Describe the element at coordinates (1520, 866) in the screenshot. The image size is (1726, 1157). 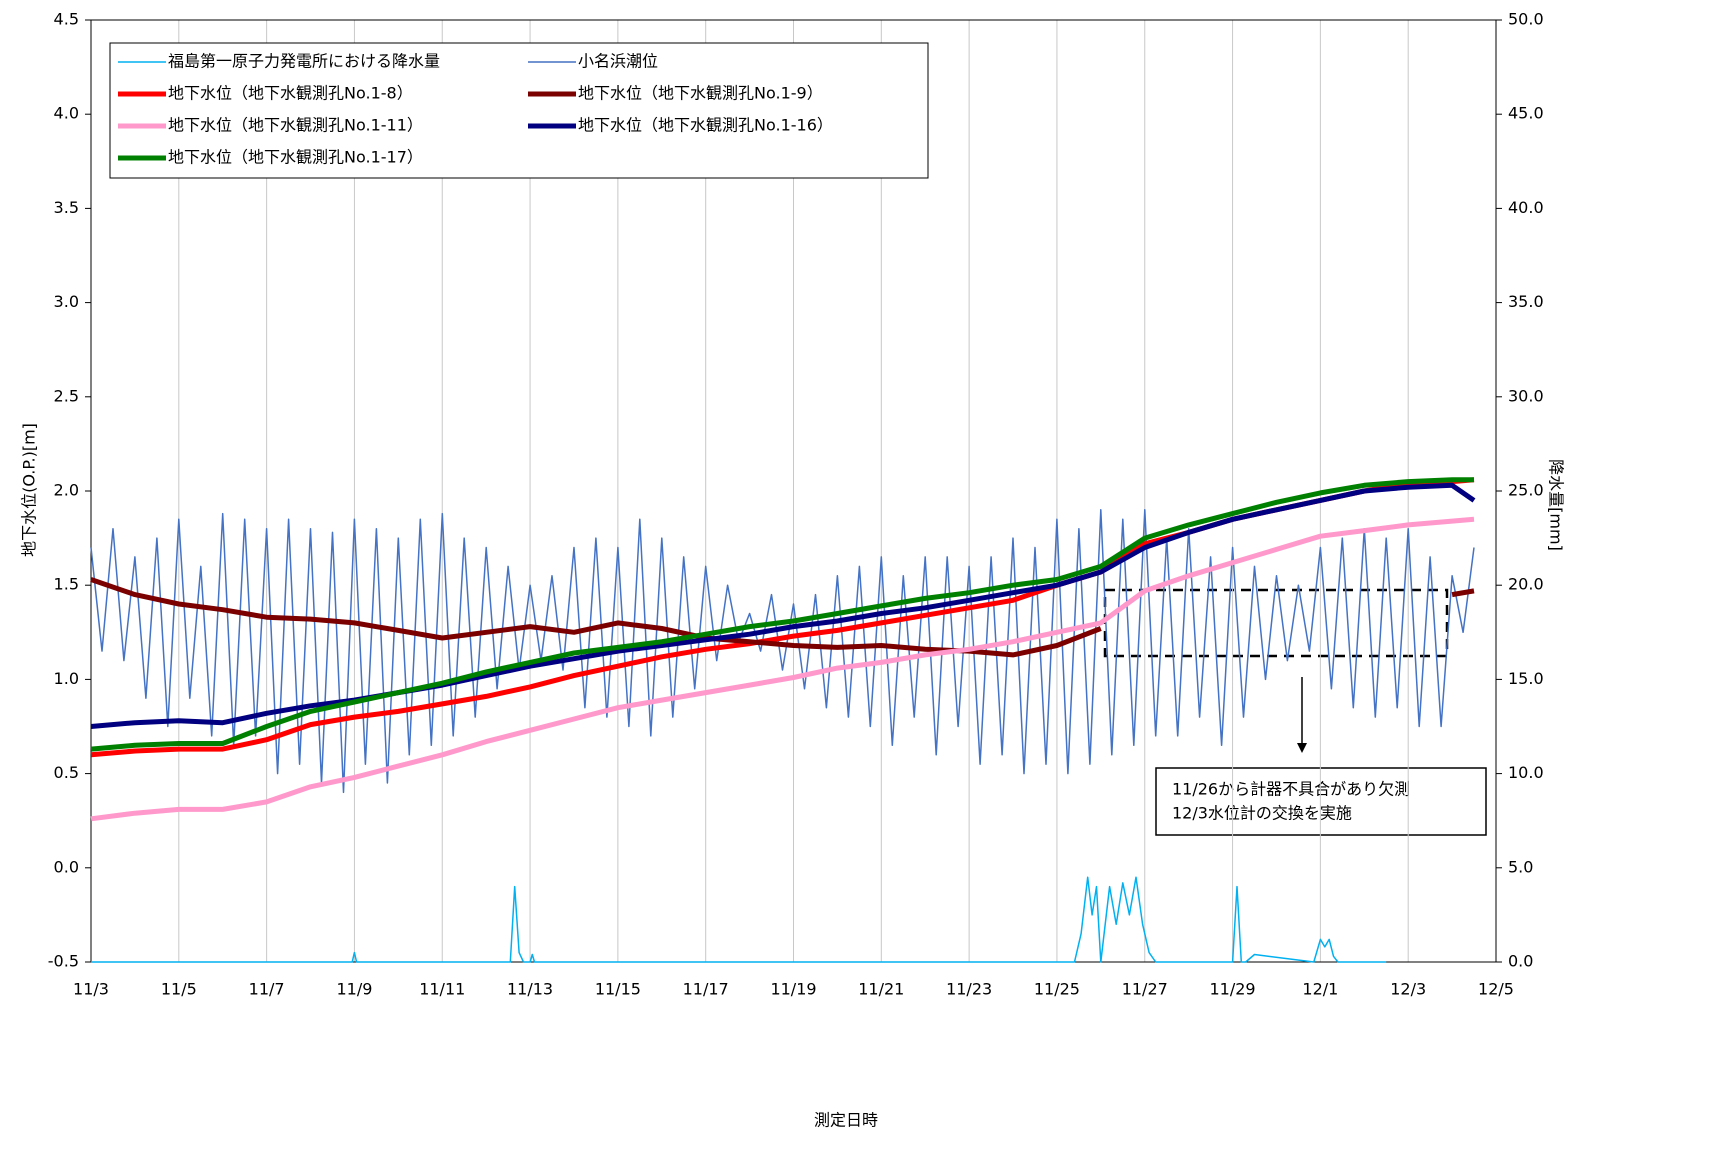
I see `y2-tick-label: 5.0` at that location.